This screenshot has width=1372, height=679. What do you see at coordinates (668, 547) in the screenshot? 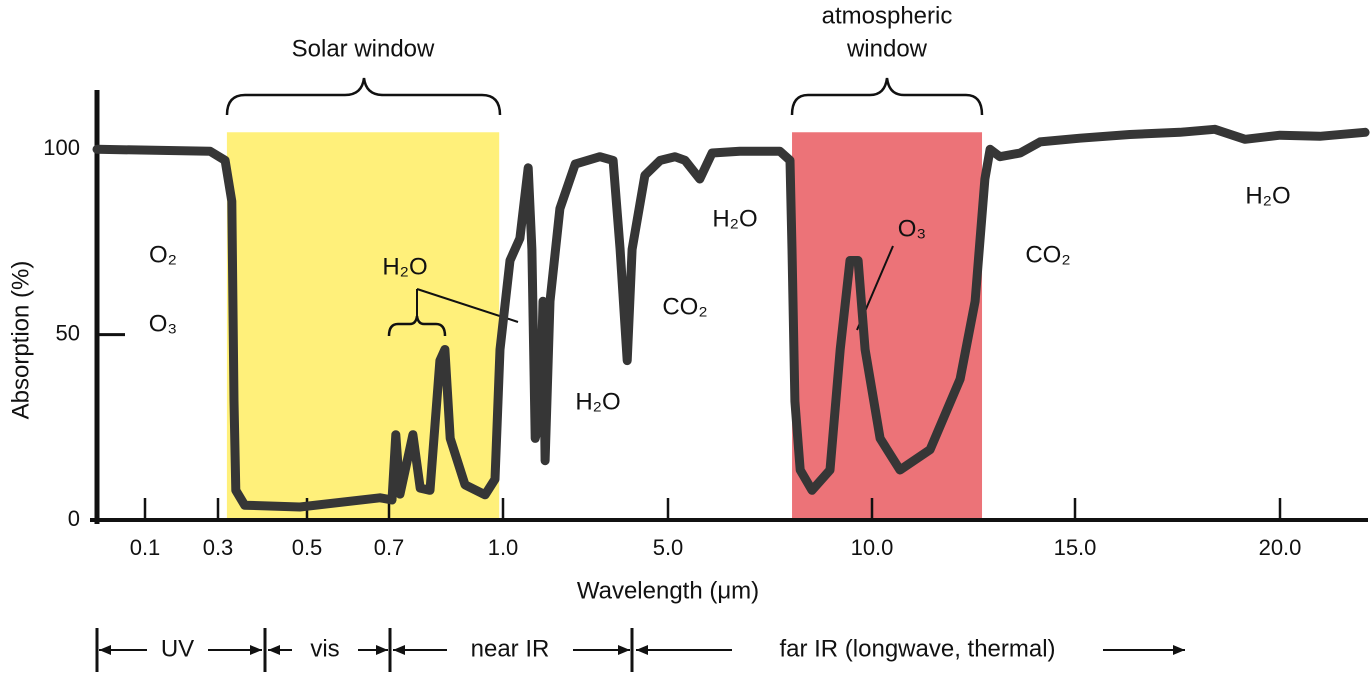
I see `x-tick-label: 5.0` at bounding box center [668, 547].